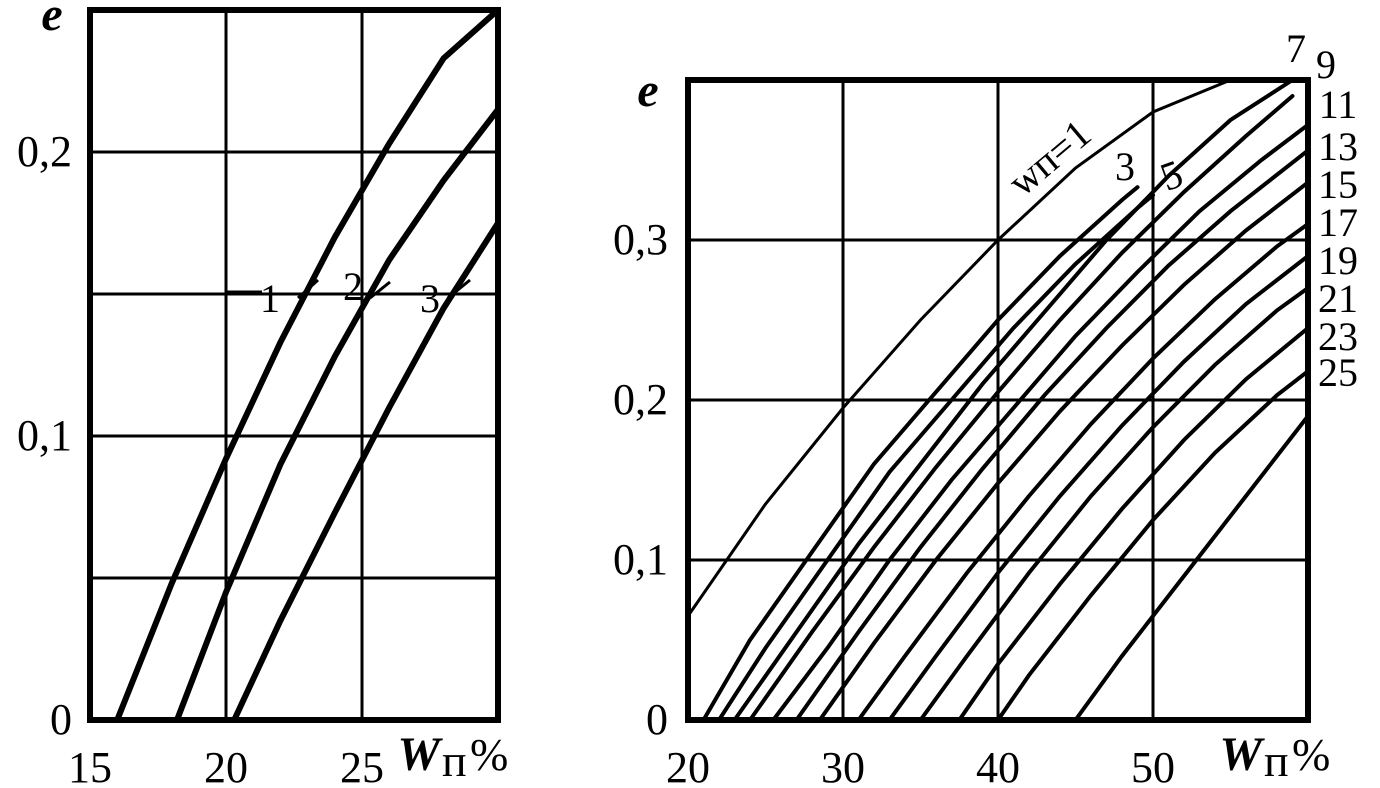 Image resolution: width=1380 pixels, height=788 pixels. I want to click on series-label: 17, so click(1338, 222).